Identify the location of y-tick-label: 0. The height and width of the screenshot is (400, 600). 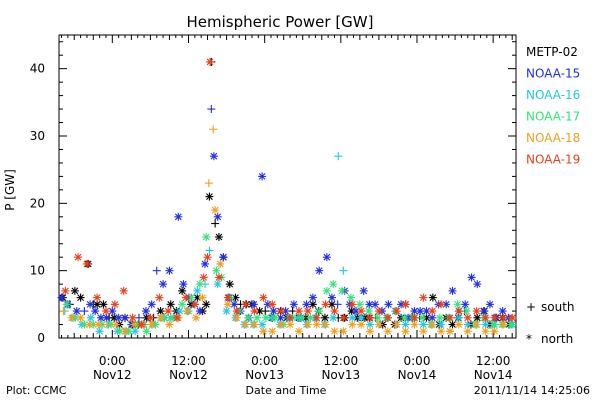
(41, 338).